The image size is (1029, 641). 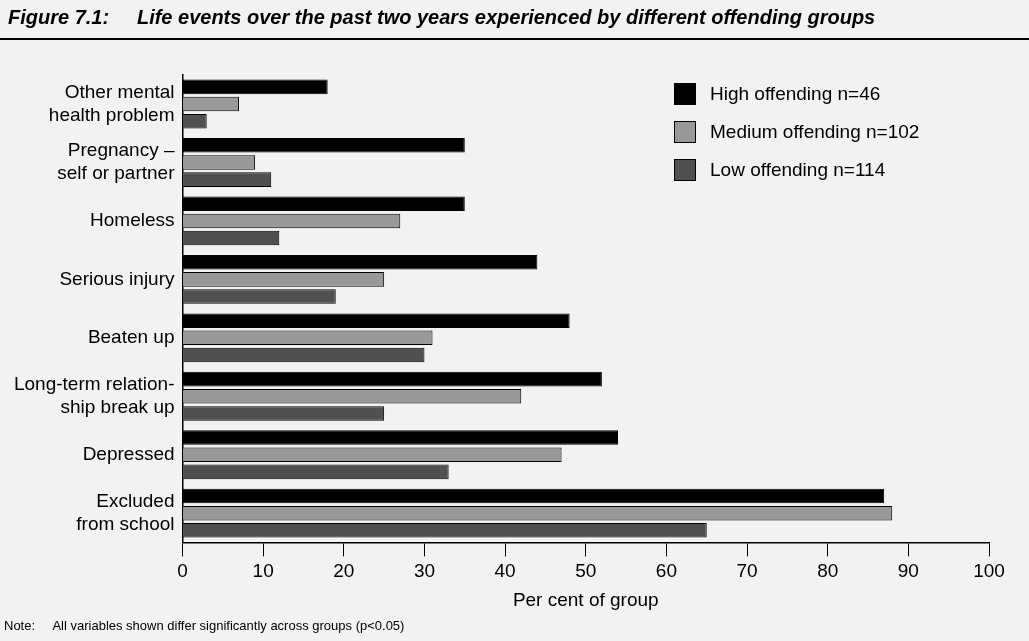 I want to click on x-tick-label: 90, so click(x=908, y=571).